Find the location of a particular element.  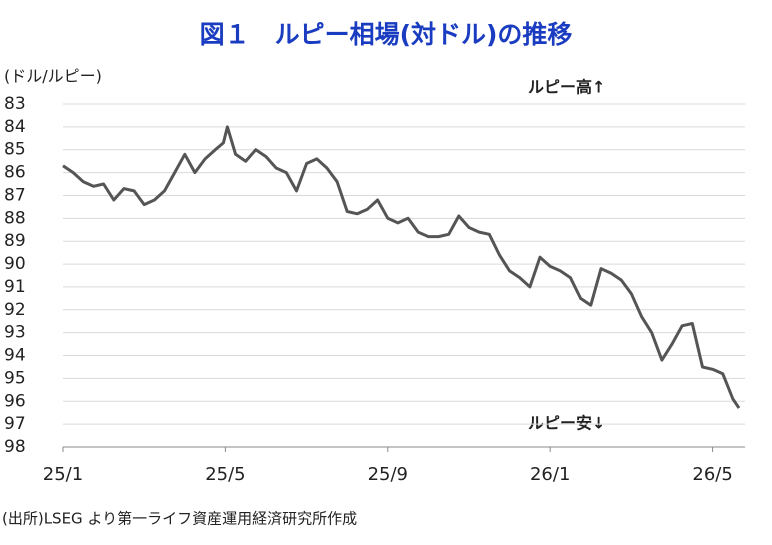

y-axis-label: (ドル/ルピー) is located at coordinates (53, 76).